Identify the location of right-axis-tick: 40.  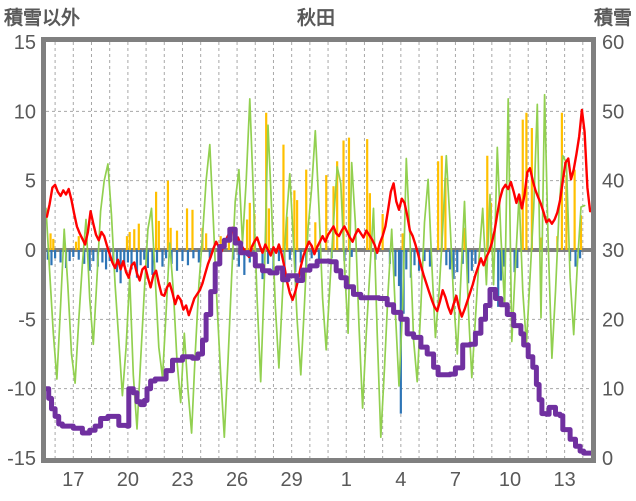
(613, 182).